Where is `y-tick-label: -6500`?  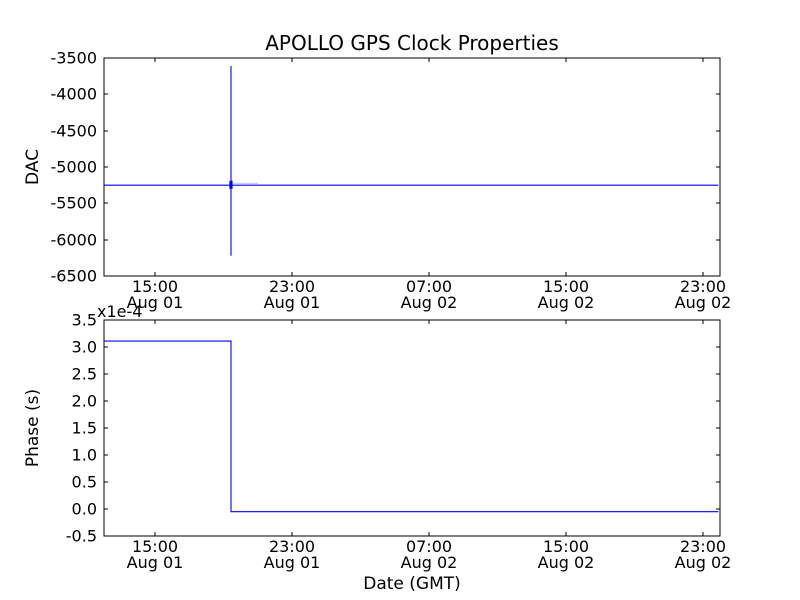
y-tick-label: -6500 is located at coordinates (74, 276).